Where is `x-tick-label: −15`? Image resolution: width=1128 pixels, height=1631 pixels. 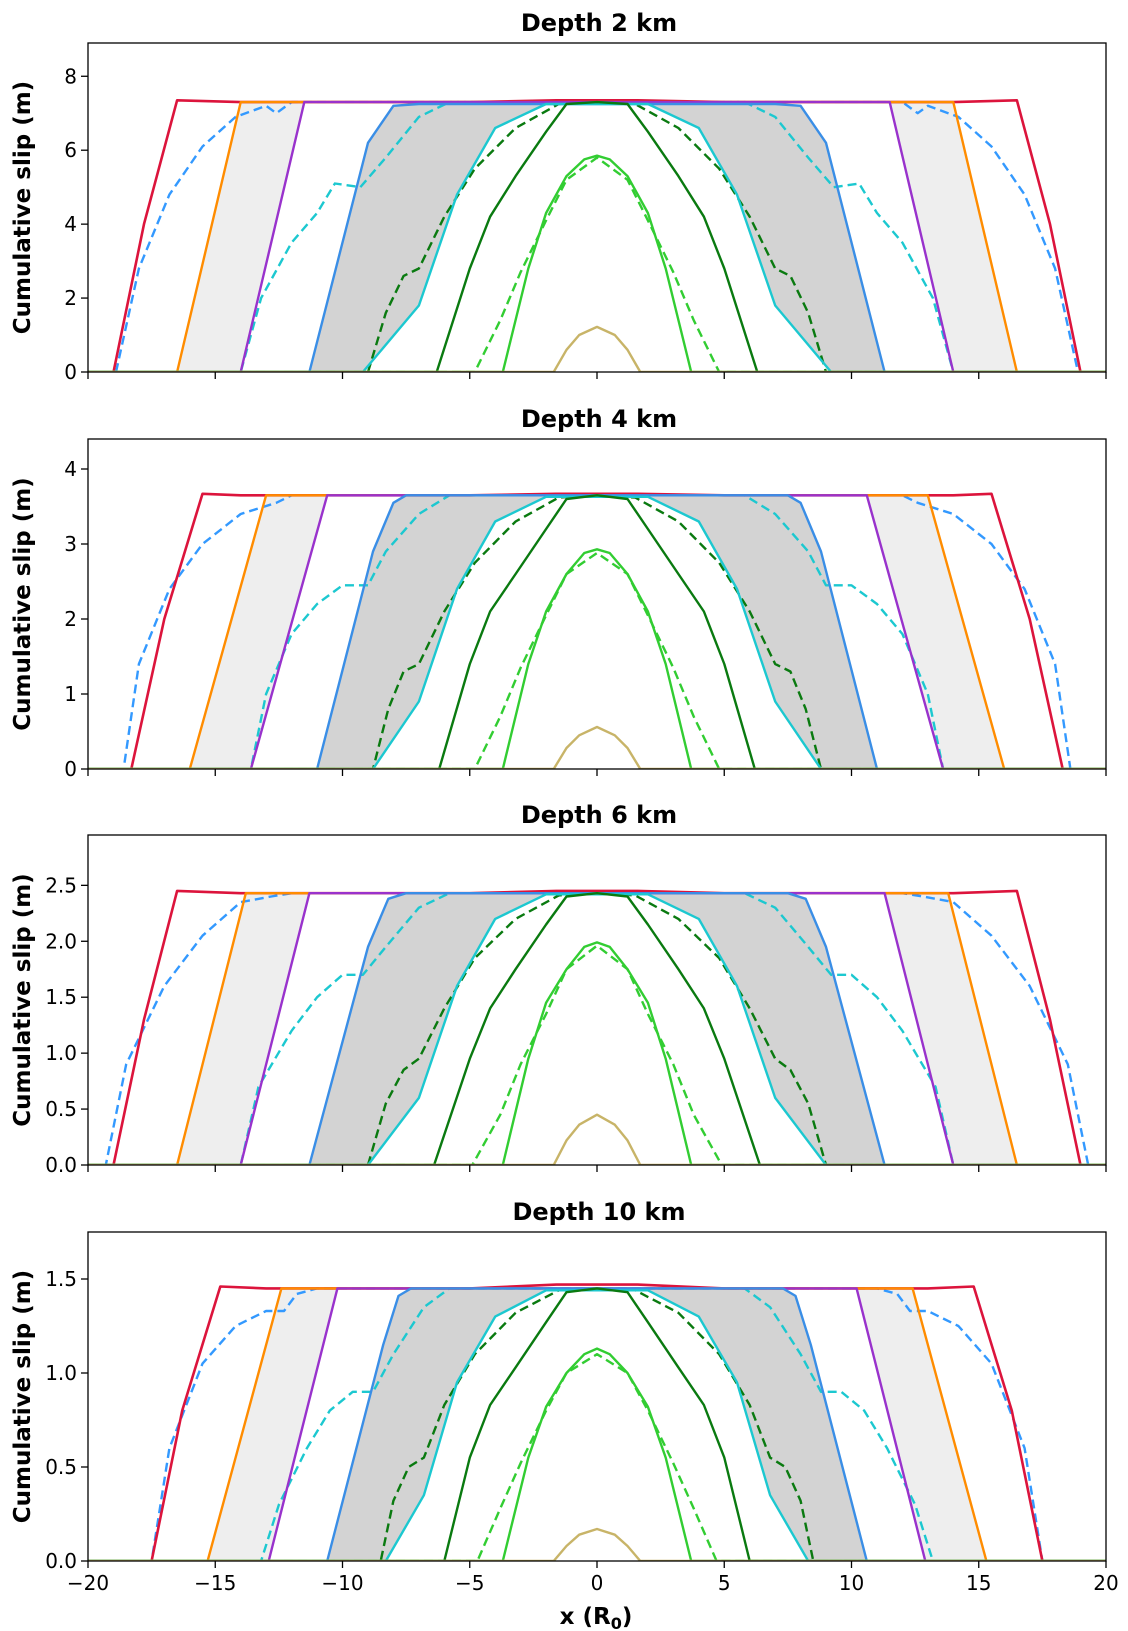 x-tick-label: −15 is located at coordinates (215, 1583).